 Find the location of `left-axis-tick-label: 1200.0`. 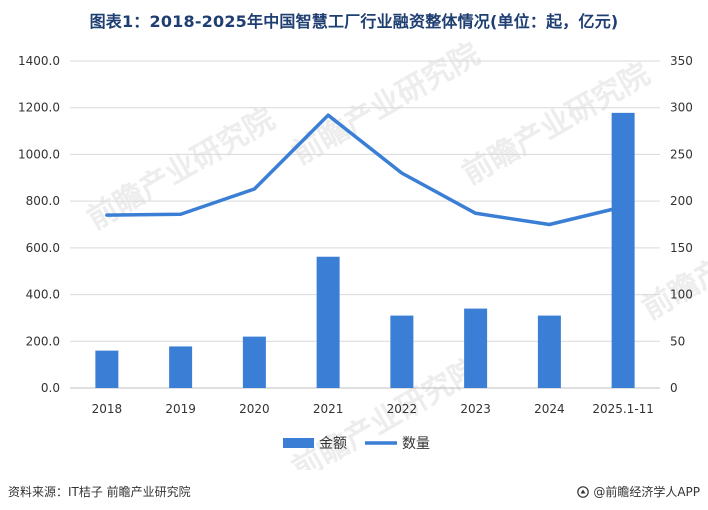

left-axis-tick-label: 1200.0 is located at coordinates (39, 108).